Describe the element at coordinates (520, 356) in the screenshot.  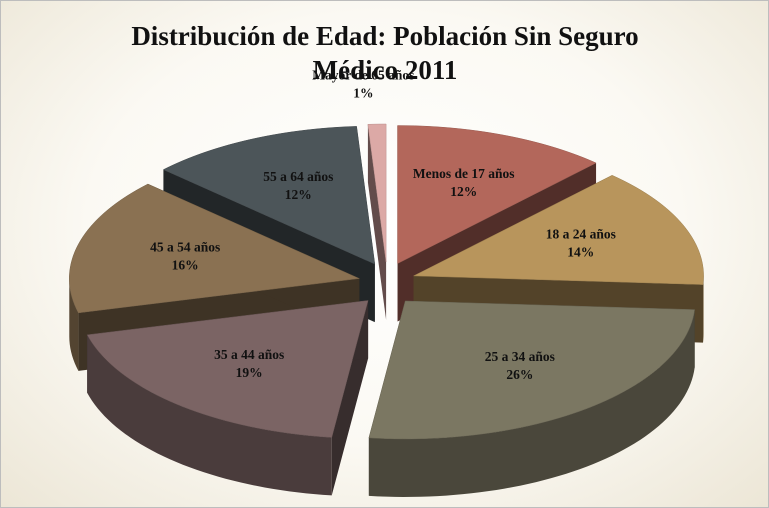
I see `slice-label: 25 a 34 años` at that location.